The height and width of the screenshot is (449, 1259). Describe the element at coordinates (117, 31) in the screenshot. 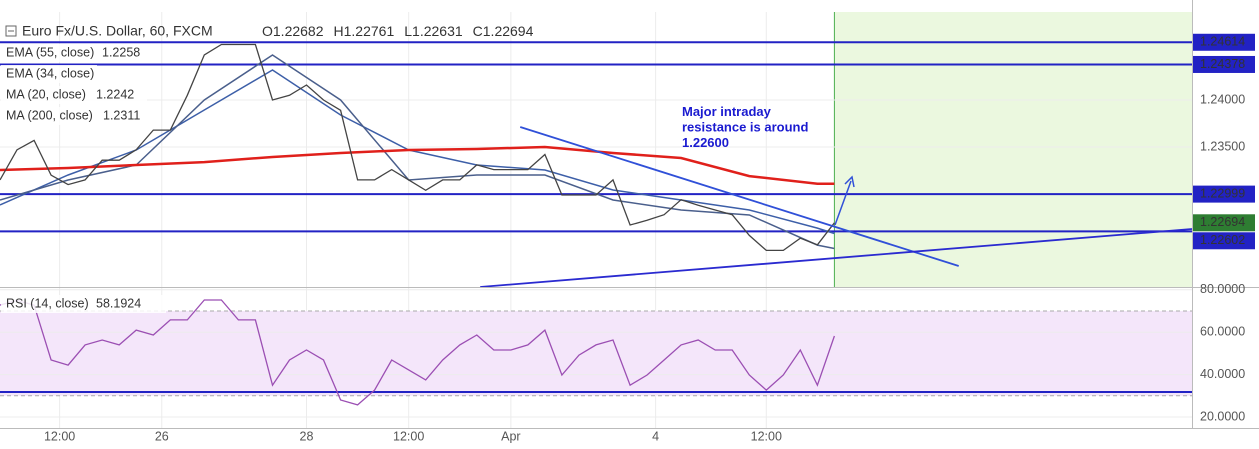

I see `chart-title: Euro Fx/U.S. Dollar, 60, FXCM` at that location.